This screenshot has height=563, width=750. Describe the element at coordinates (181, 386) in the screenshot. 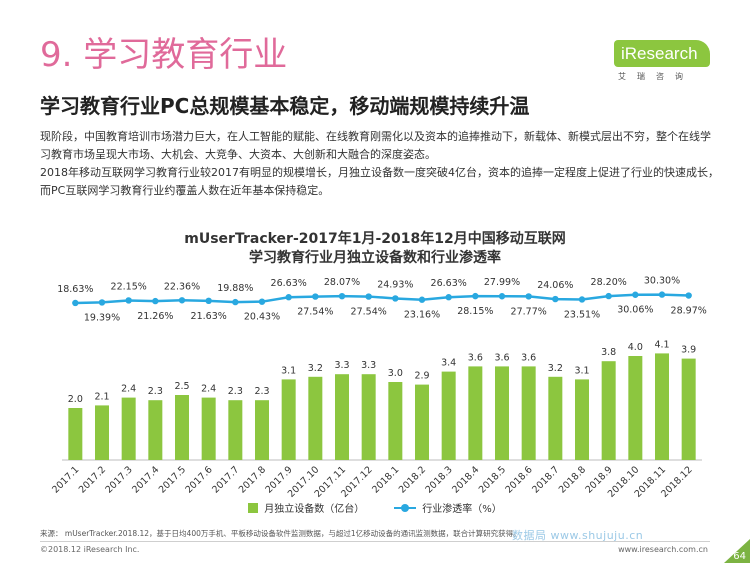

I see `bar-value-label: 2.5` at that location.